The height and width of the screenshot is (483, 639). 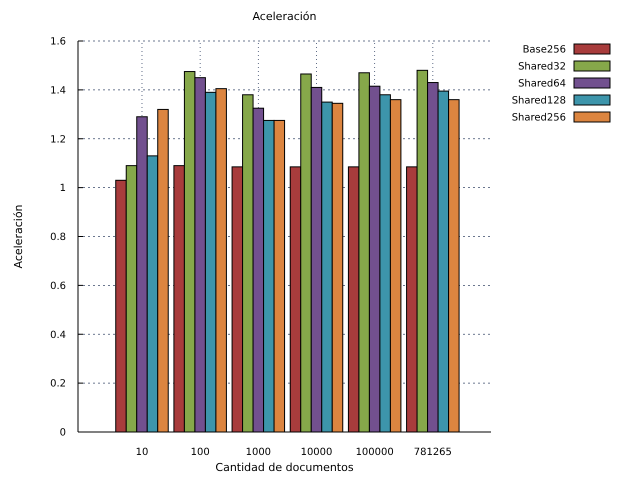 I want to click on x-tick-label: 10000, so click(x=316, y=452).